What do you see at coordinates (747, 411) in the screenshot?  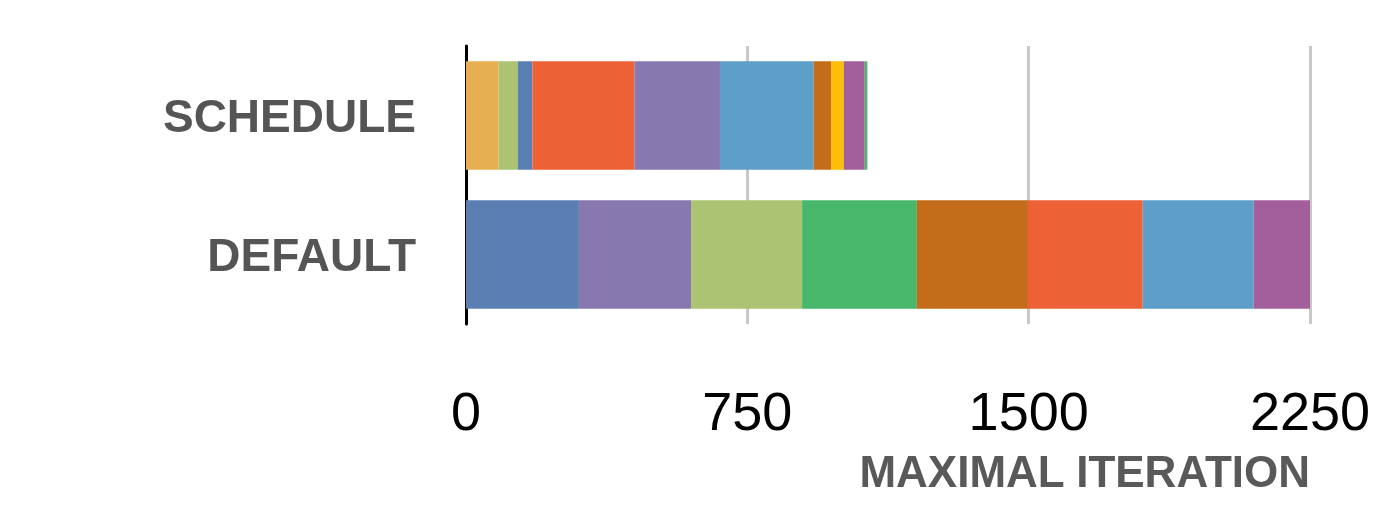 I see `x-tick-label: 750` at bounding box center [747, 411].